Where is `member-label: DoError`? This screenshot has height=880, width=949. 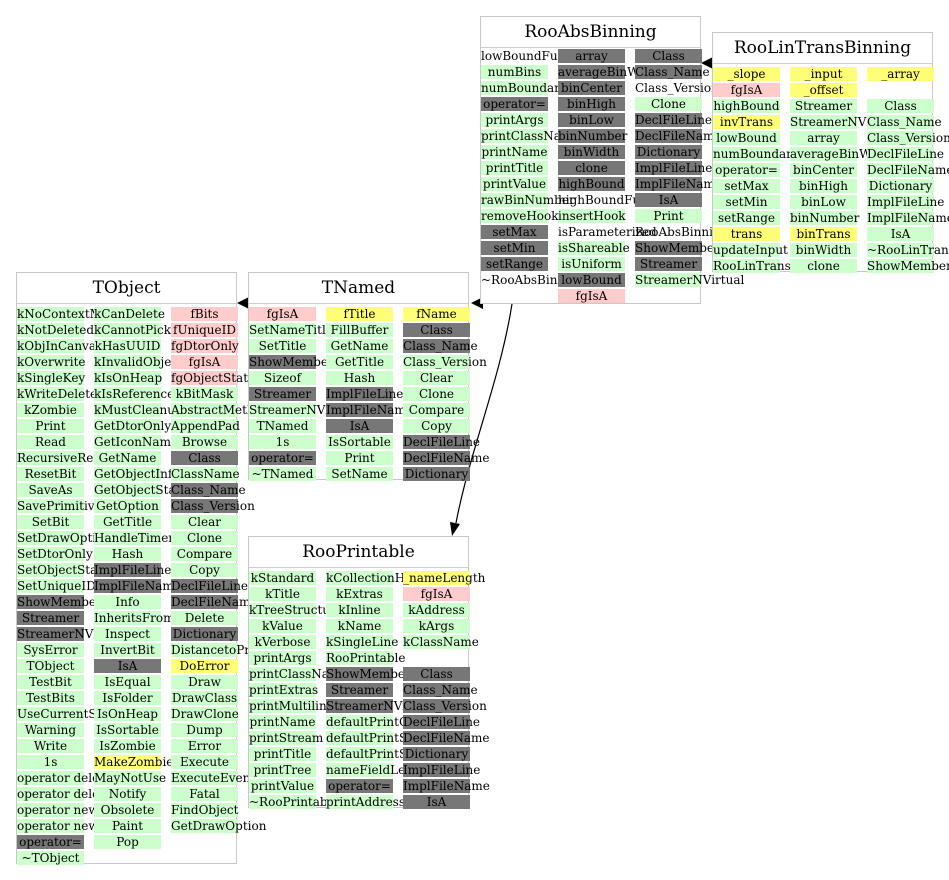 member-label: DoError is located at coordinates (204, 666).